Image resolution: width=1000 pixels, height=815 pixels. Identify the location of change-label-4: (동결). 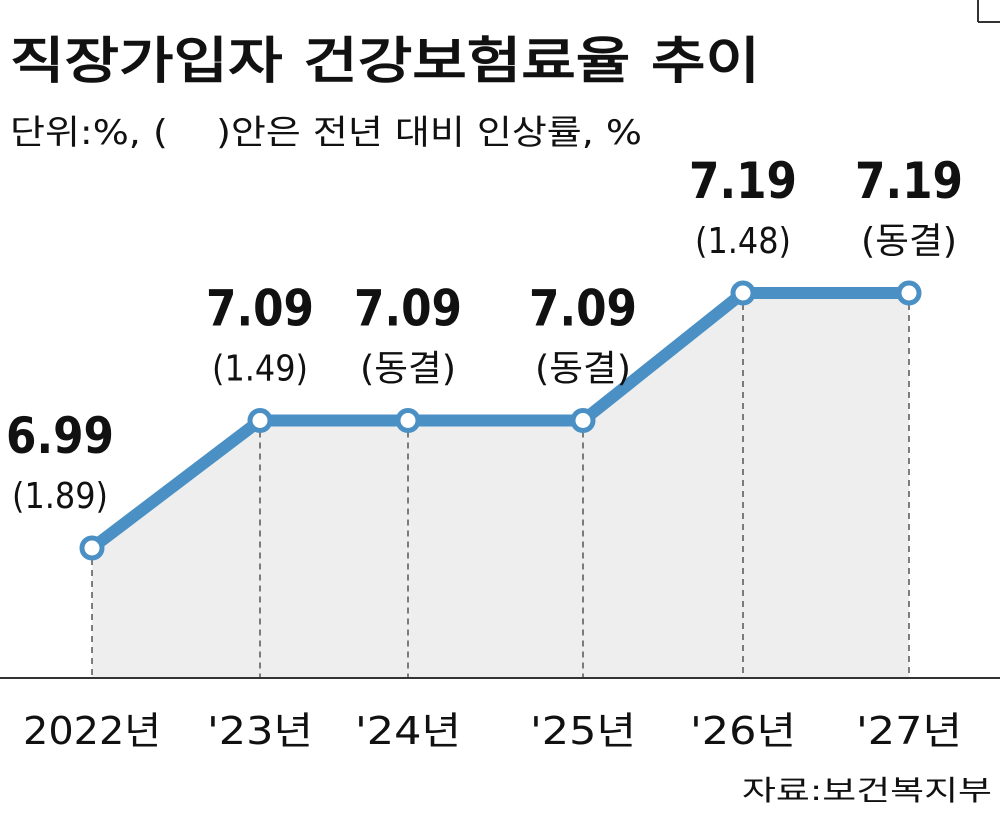
(583, 369).